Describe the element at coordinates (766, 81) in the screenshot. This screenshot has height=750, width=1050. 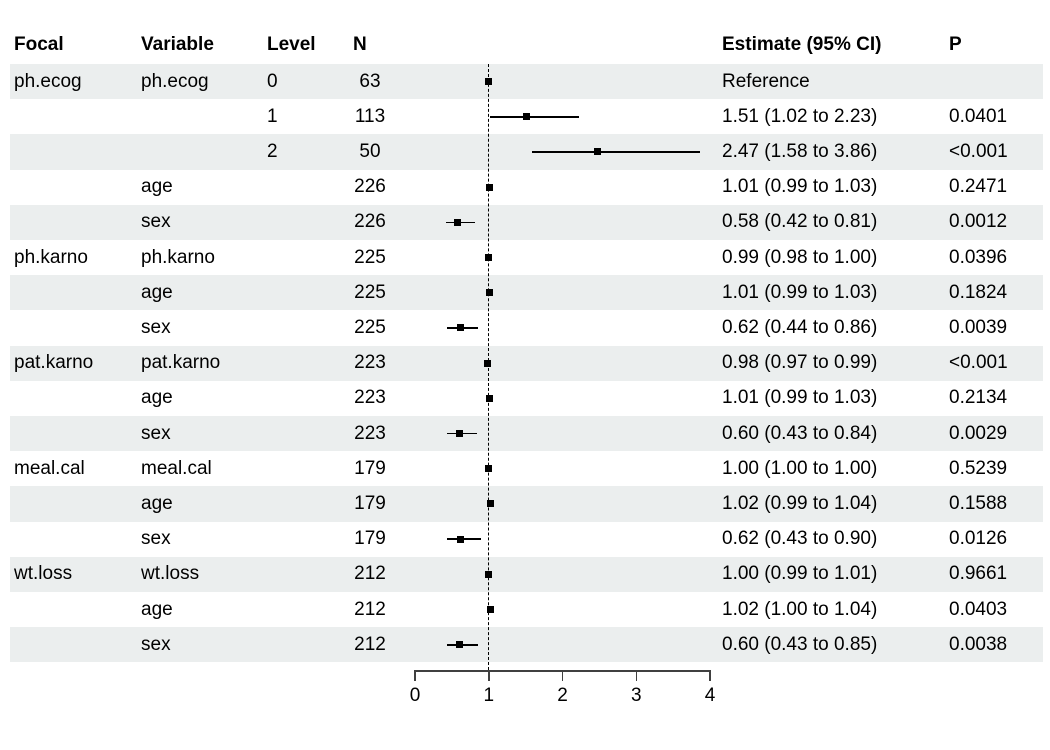
I see `cell-estimate: Reference` at that location.